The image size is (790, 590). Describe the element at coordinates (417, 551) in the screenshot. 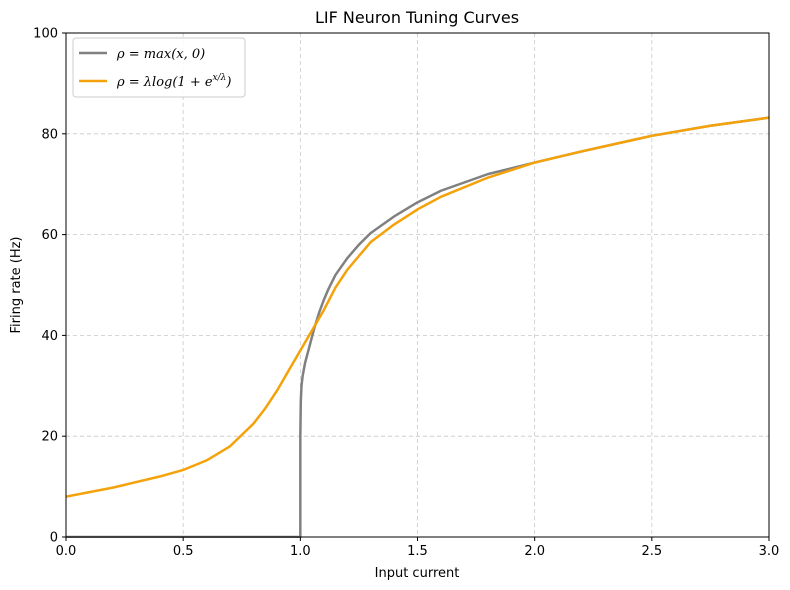

I see `x-tick-label: 1.5` at that location.